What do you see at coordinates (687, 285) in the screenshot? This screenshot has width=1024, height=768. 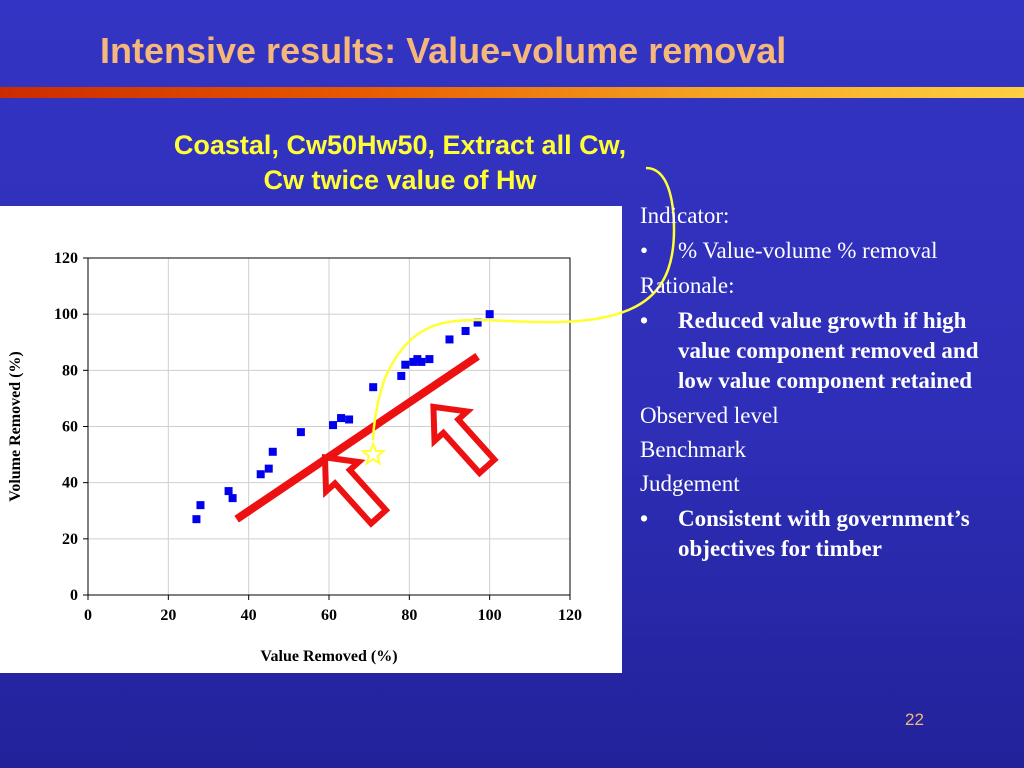 I see `rationale-heading: Rationale:` at bounding box center [687, 285].